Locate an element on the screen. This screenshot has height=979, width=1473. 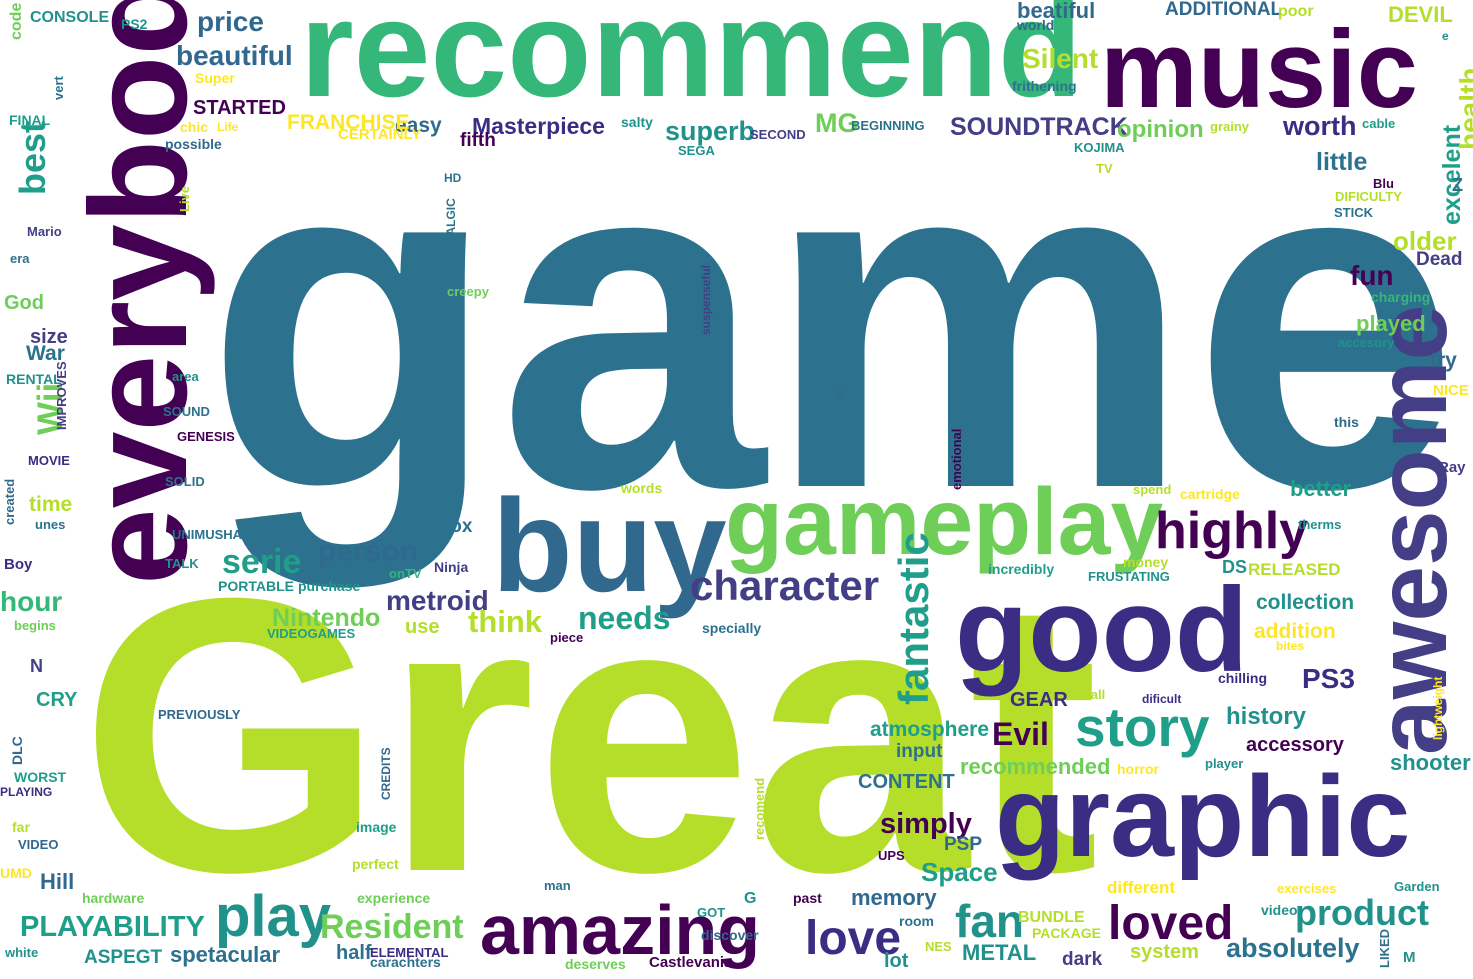
word-life: Life is located at coordinates (228, 127).